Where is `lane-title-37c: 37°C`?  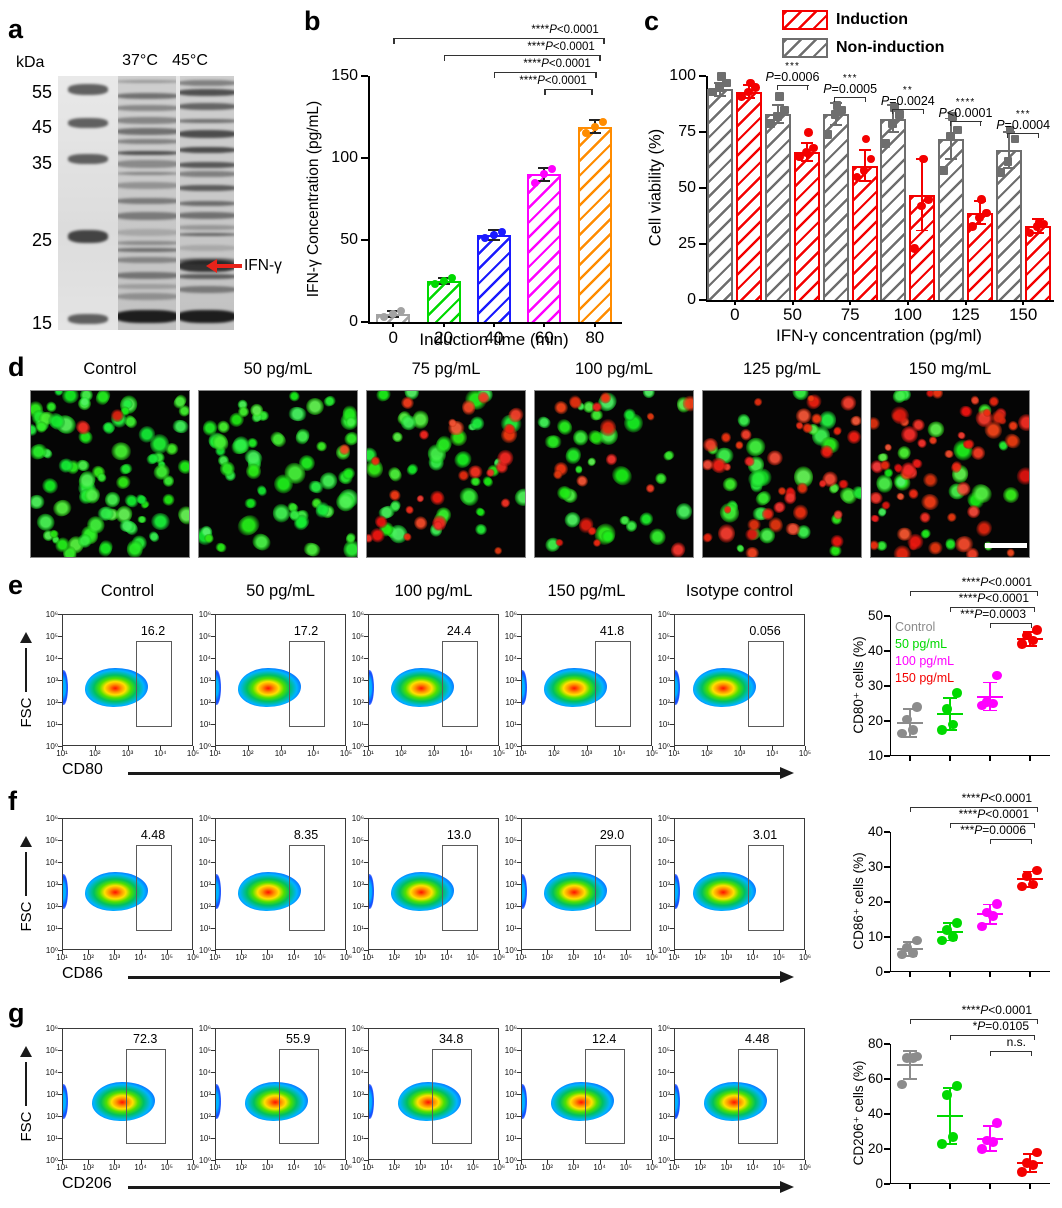
lane-title-37c: 37°C is located at coordinates (140, 60).